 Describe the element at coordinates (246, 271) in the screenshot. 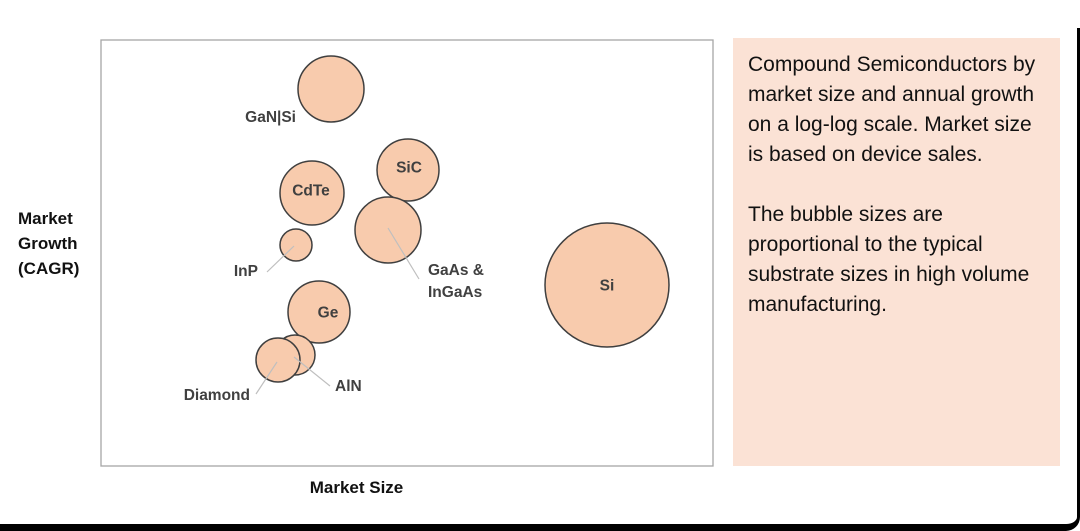

I see `bubble-label-inp: InP` at that location.